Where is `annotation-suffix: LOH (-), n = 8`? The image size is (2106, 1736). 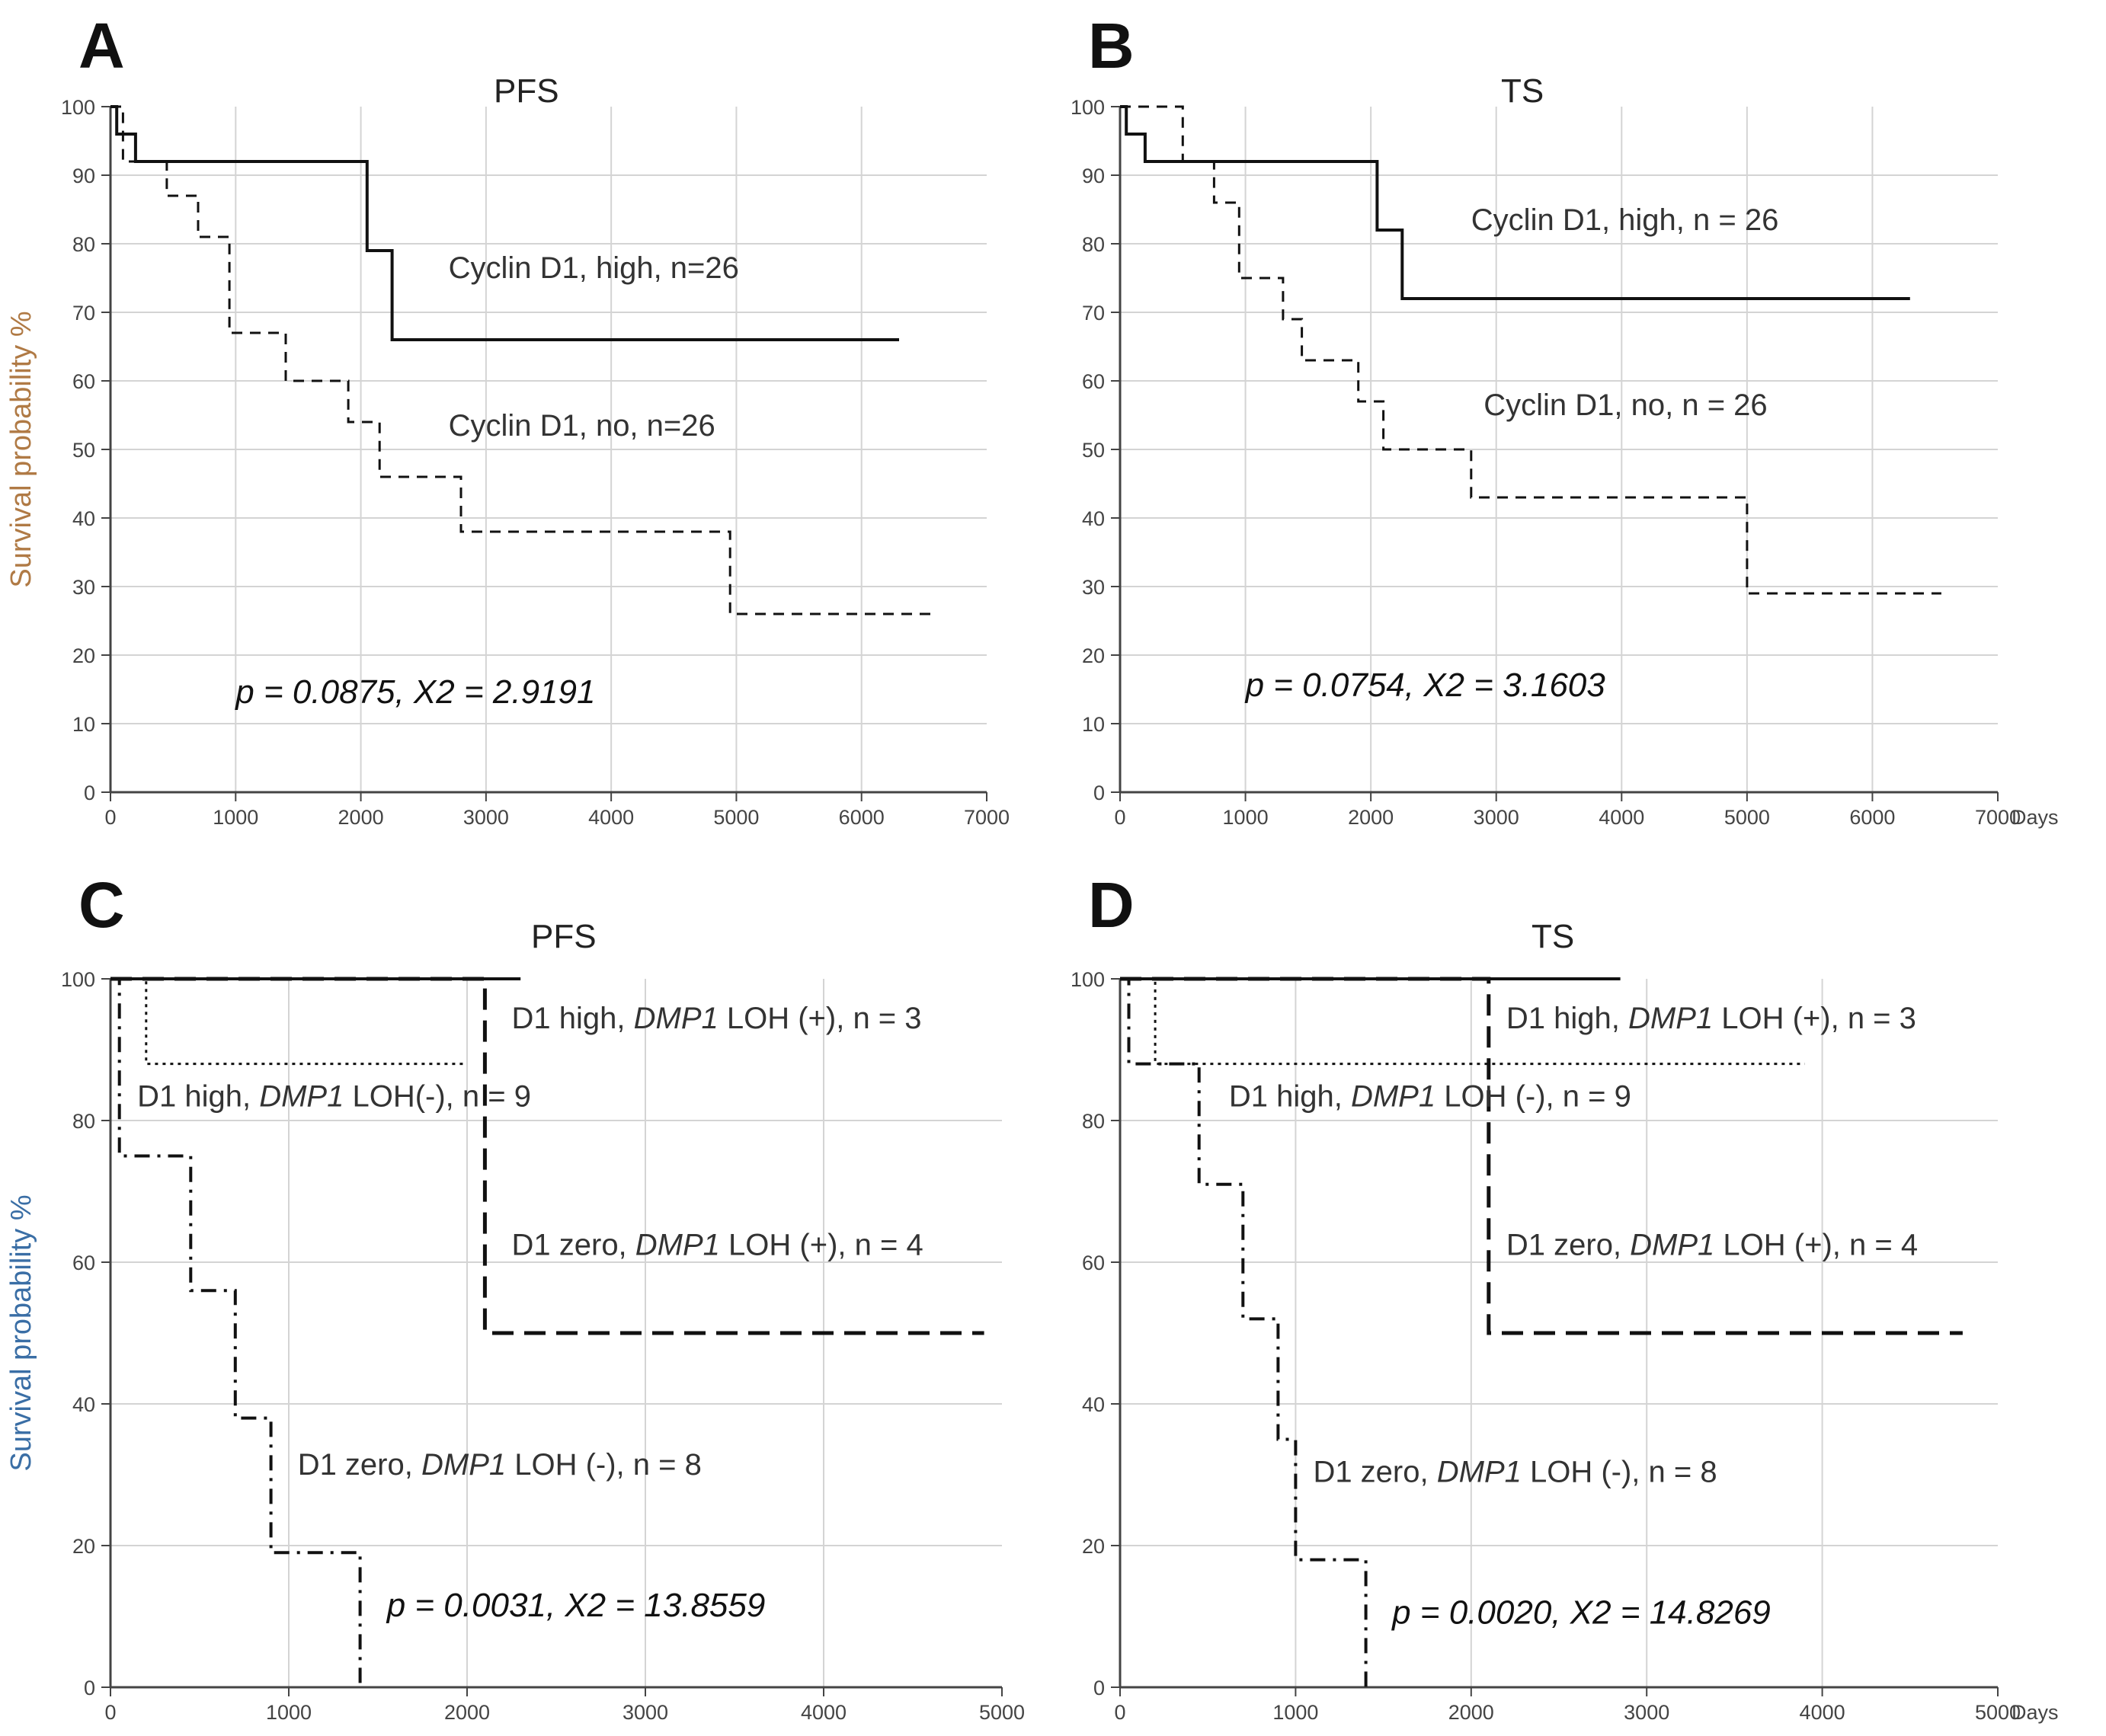 annotation-suffix: LOH (-), n = 8 is located at coordinates (604, 1465).